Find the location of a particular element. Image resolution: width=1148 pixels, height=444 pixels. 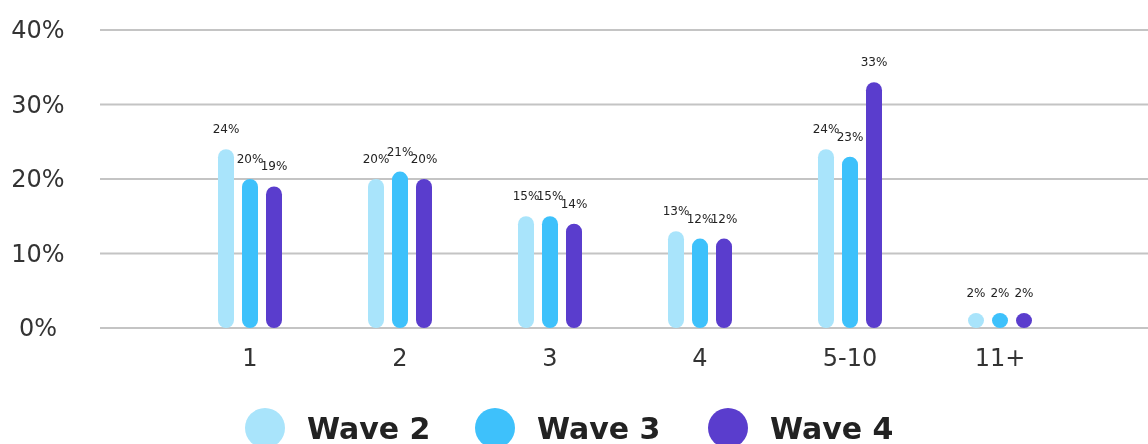

data-label: 24% is located at coordinates (226, 129).